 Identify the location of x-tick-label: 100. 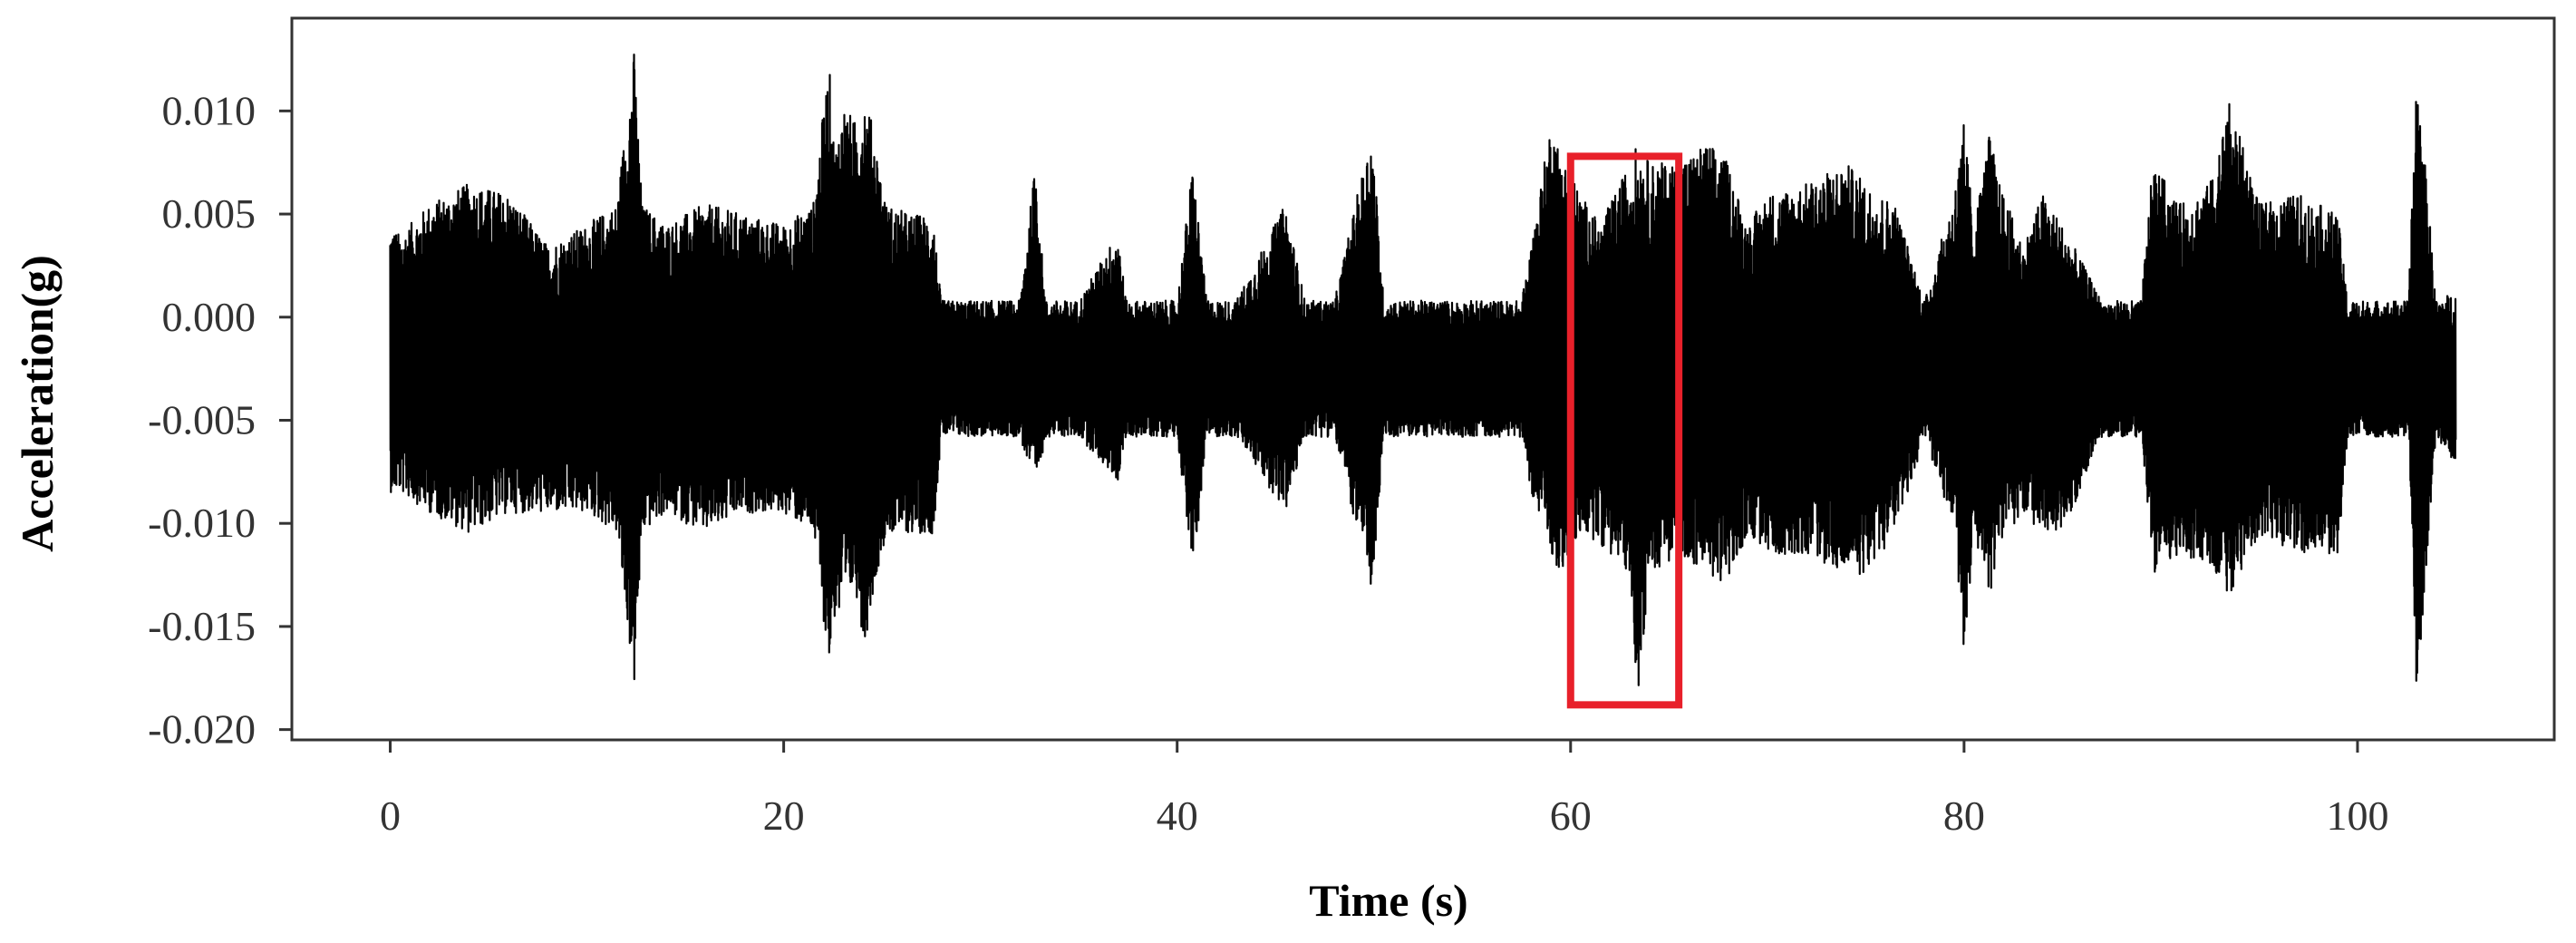
(2357, 815).